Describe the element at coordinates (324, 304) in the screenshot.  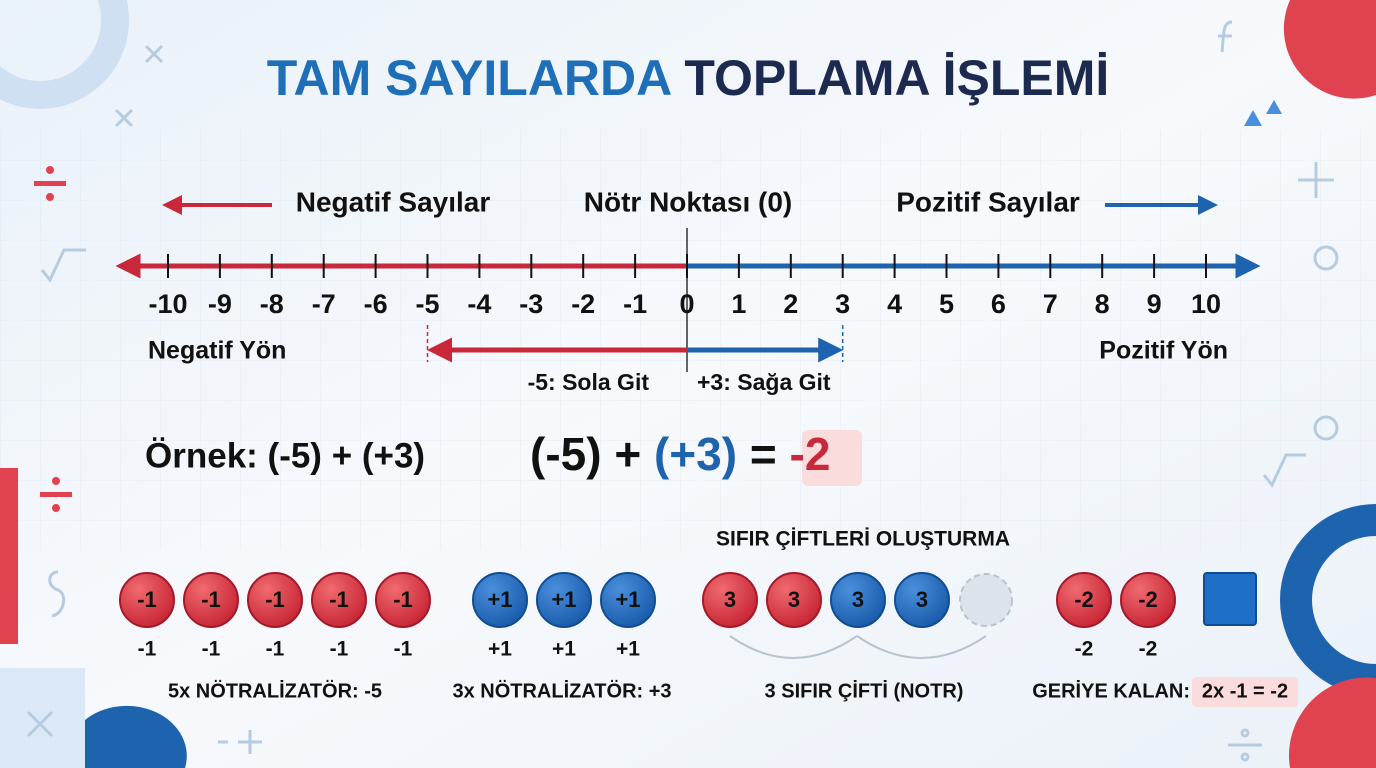
I see `tick-label: -7` at that location.